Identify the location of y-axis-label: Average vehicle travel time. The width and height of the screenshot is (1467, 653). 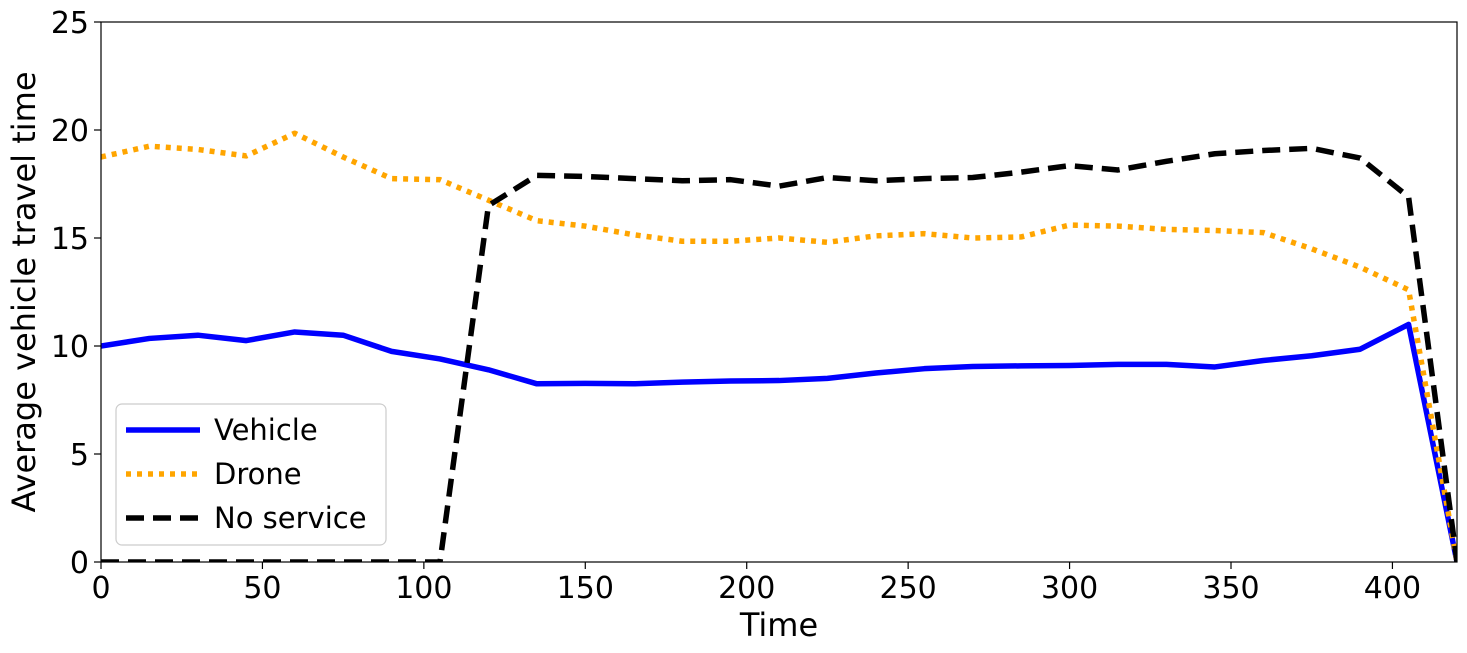
(24, 291).